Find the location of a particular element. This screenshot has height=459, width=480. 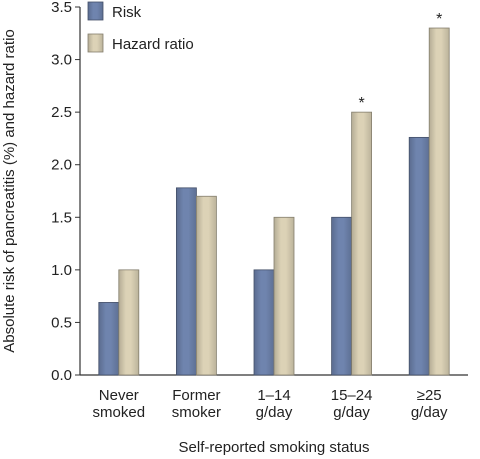

y-tick-label: 1.0 is located at coordinates (61, 270).